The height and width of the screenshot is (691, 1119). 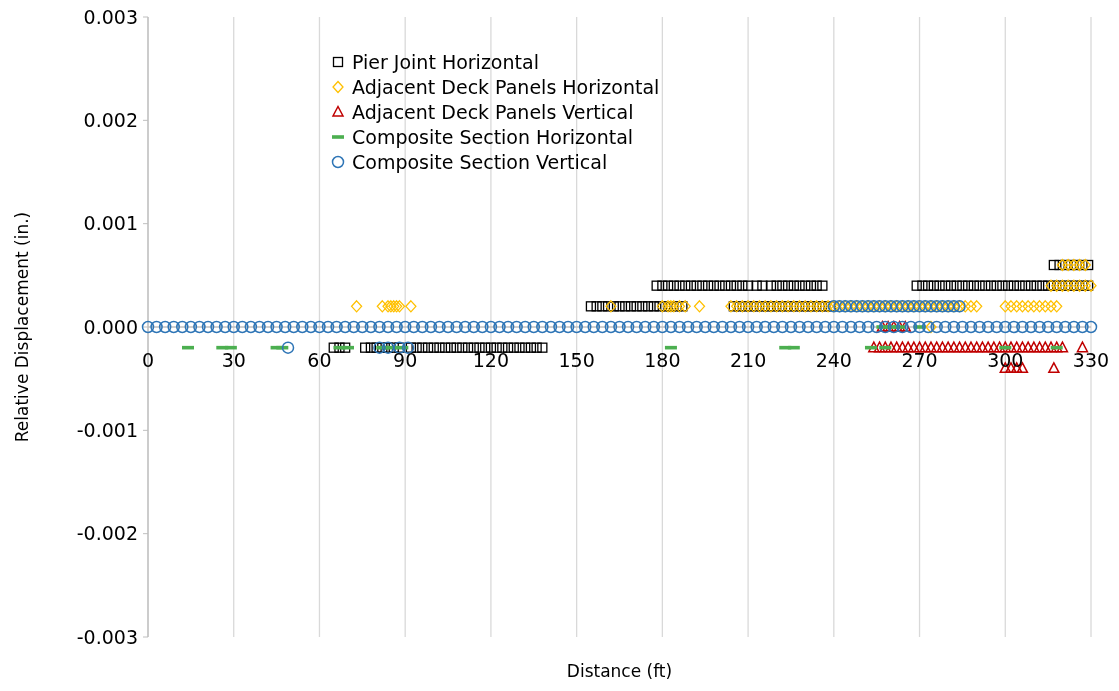 What do you see at coordinates (480, 161) in the screenshot?
I see `legend-label: Composite Section Vertical` at bounding box center [480, 161].